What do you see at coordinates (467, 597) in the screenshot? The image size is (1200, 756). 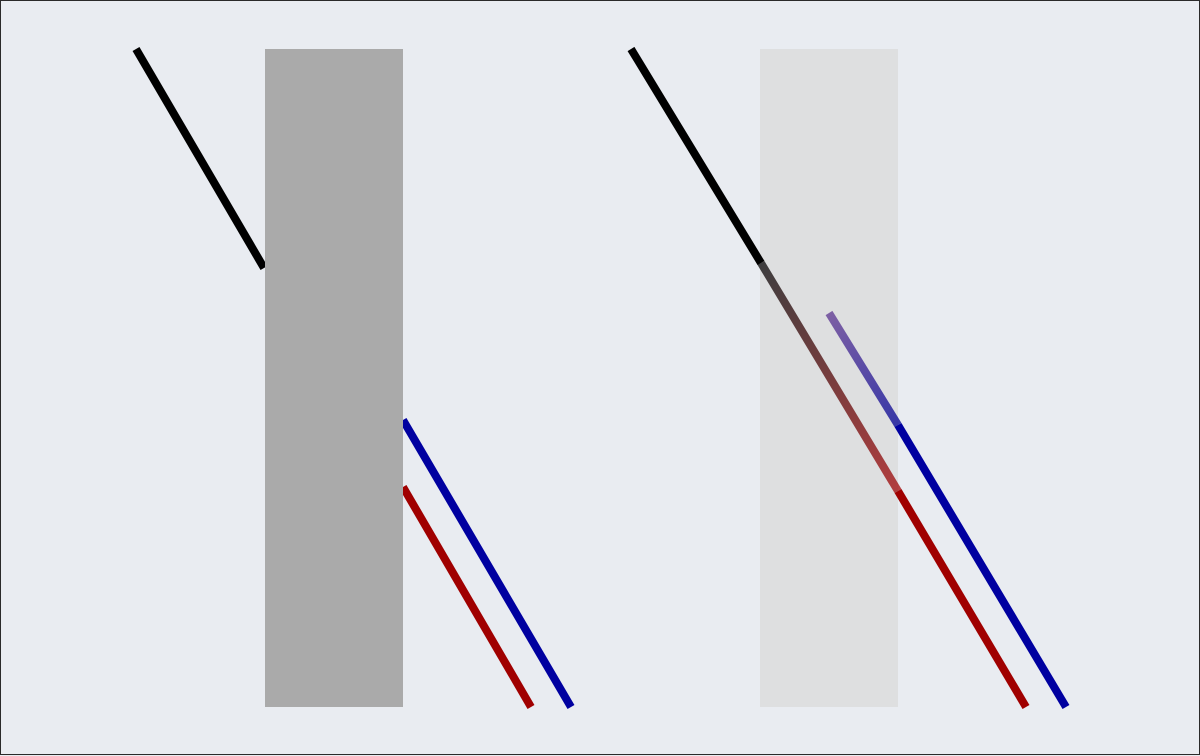 I see `left-red-line` at bounding box center [467, 597].